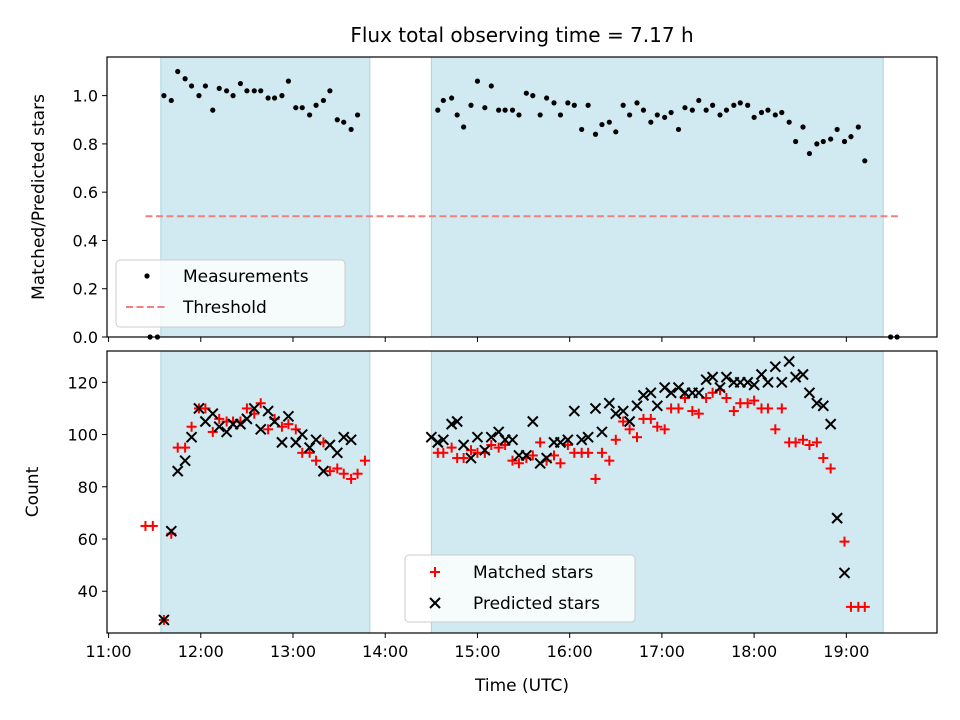  Describe the element at coordinates (201, 651) in the screenshot. I see `x-tick-label: 12:00` at that location.